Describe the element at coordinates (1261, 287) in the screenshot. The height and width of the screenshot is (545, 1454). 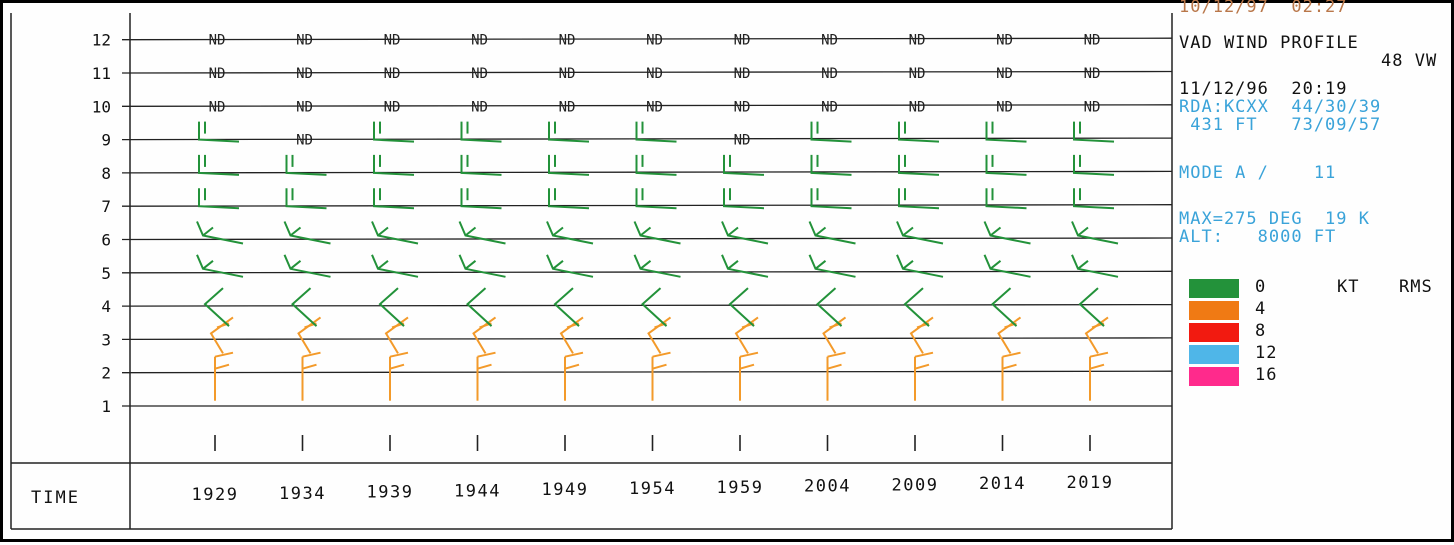
I see `legend-label-0: 0` at that location.